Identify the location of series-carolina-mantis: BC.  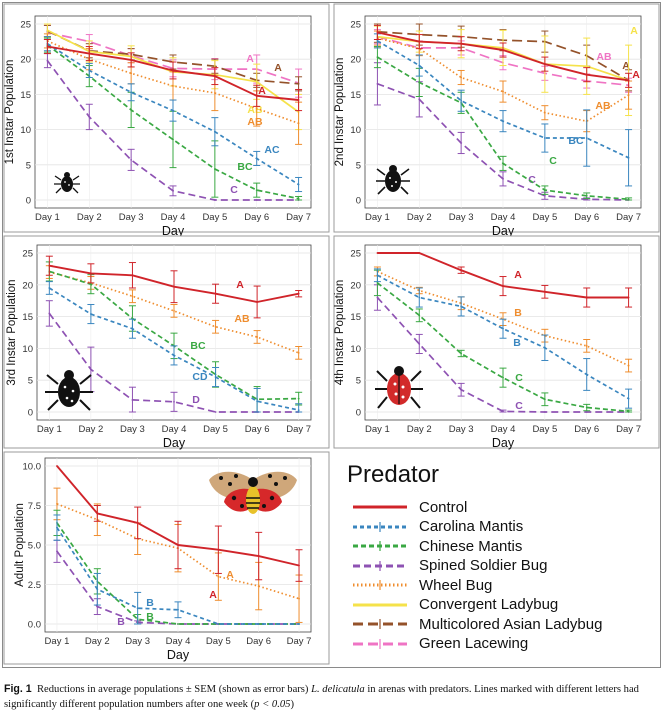
(503, 110).